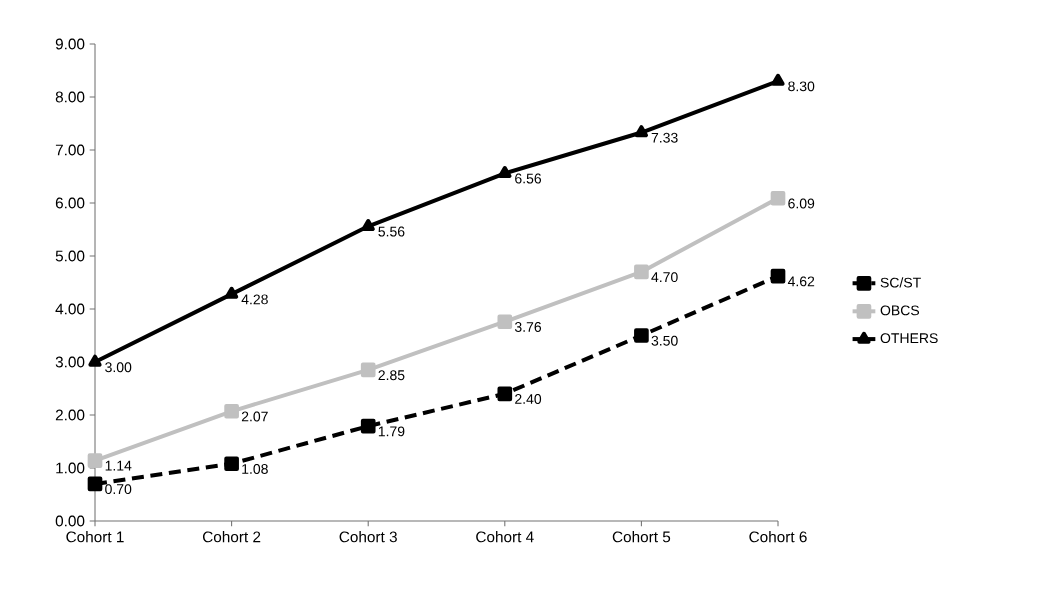 The width and height of the screenshot is (1037, 600). What do you see at coordinates (70, 309) in the screenshot?
I see `y-tick-label: 4.00` at bounding box center [70, 309].